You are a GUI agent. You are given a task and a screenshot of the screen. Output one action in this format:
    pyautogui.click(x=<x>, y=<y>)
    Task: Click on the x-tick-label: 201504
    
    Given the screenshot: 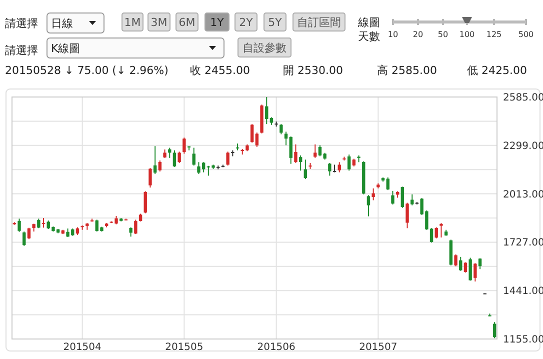 What is the action you would take?
    pyautogui.click(x=82, y=347)
    